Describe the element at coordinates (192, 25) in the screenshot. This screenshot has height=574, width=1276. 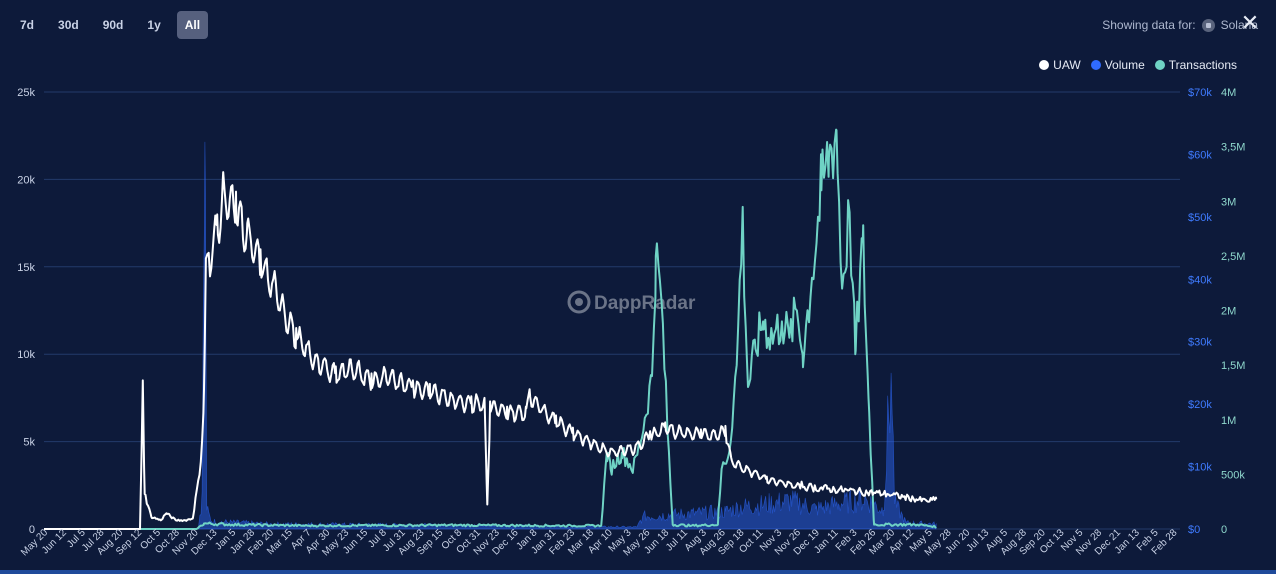
I see `range-all-button: All` at that location.